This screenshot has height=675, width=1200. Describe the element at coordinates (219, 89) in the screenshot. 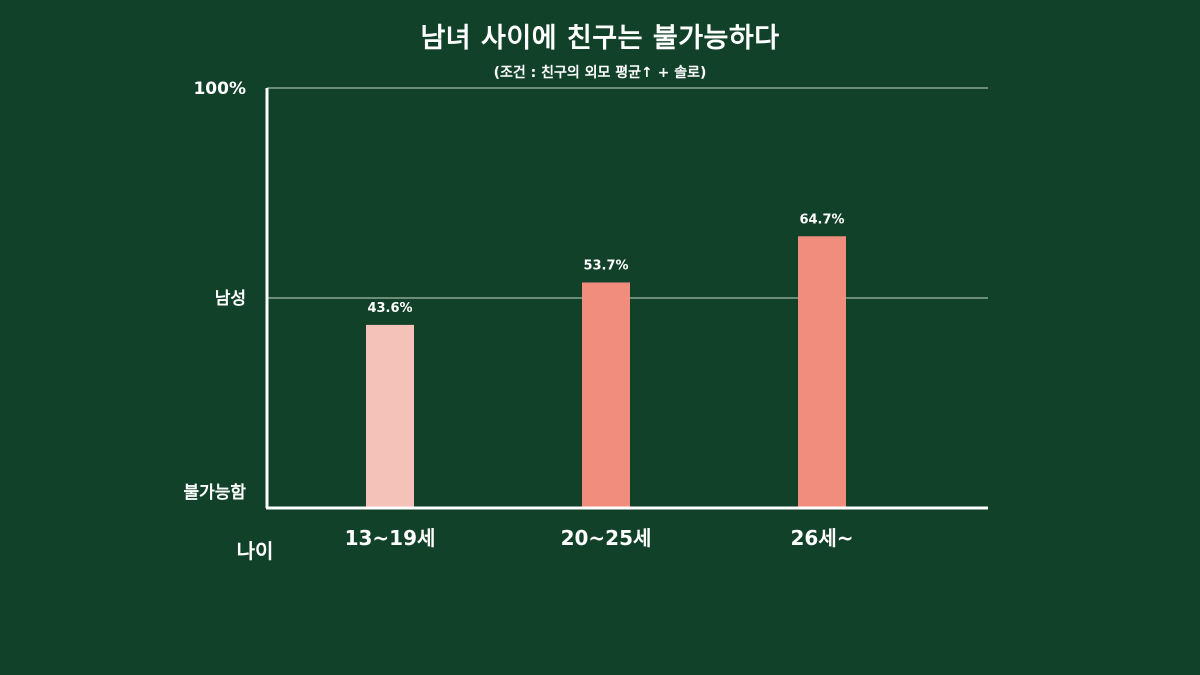

I see `y-tick-label: 100%` at that location.